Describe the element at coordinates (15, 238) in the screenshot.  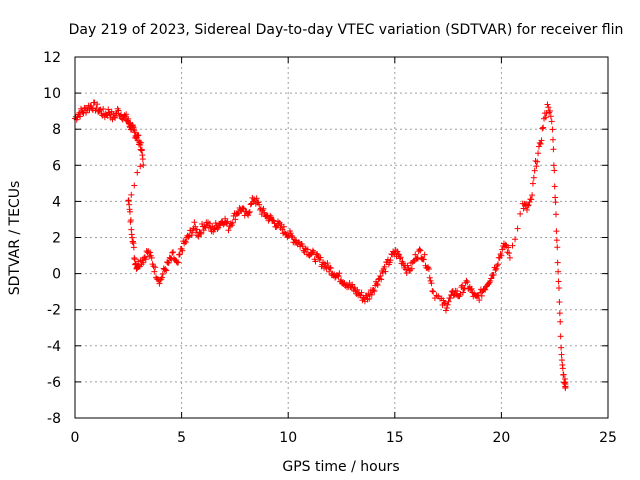
I see `y-axis-title: SDTVAR / TECUs` at that location.